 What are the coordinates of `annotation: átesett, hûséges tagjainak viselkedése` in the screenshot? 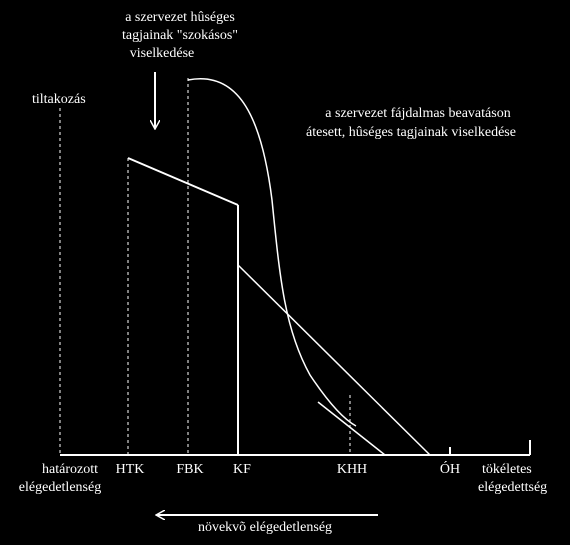 It's located at (411, 132).